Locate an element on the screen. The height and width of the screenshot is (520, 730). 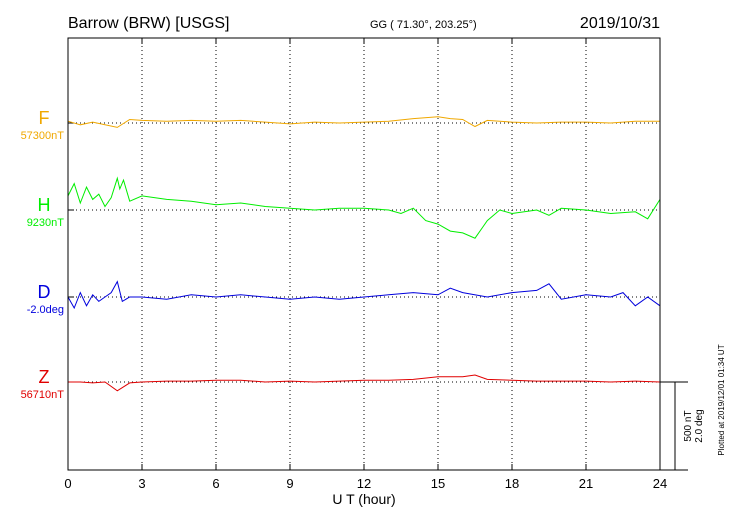
series-name-F: F is located at coordinates (44, 118).